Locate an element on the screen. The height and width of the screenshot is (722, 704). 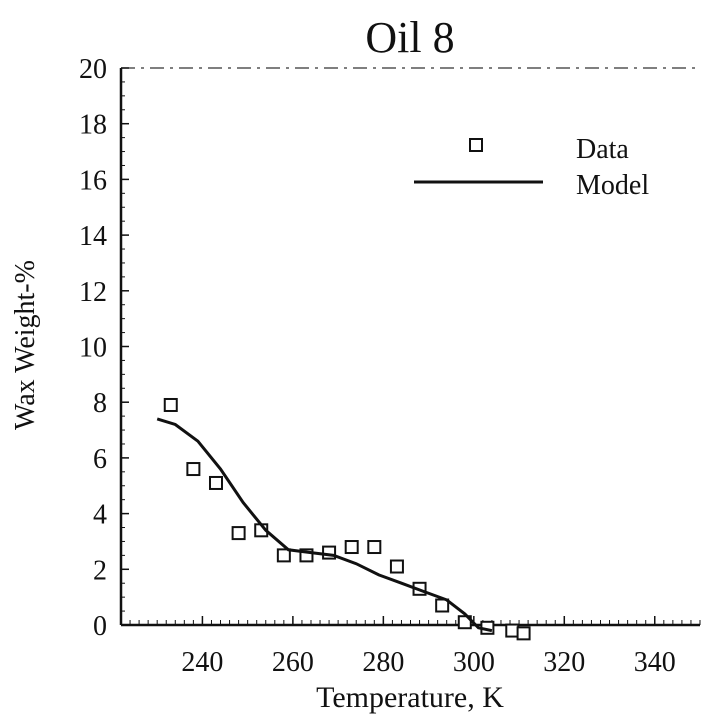
y-axis-label: Wax Weight-% is located at coordinates (25, 345).